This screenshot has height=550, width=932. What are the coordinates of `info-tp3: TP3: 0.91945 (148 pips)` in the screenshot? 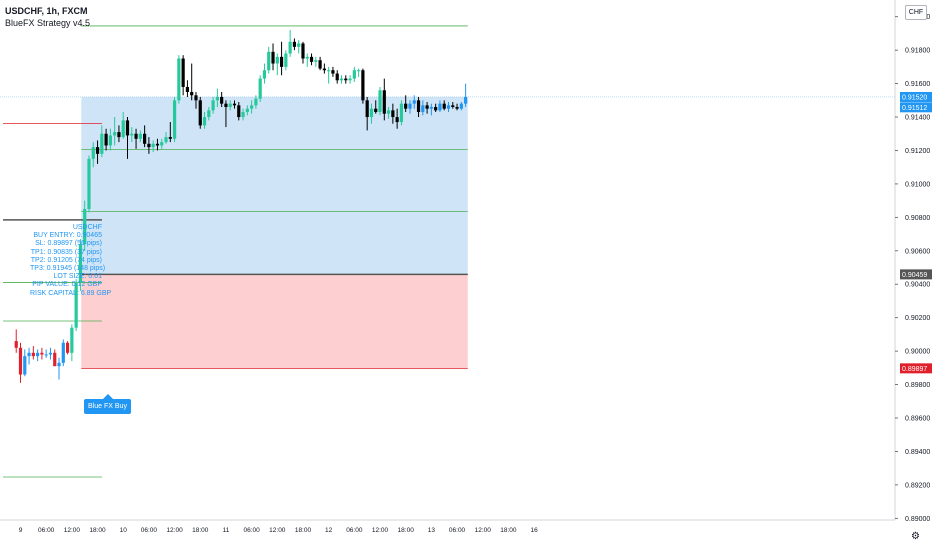 It's located at (68, 269).